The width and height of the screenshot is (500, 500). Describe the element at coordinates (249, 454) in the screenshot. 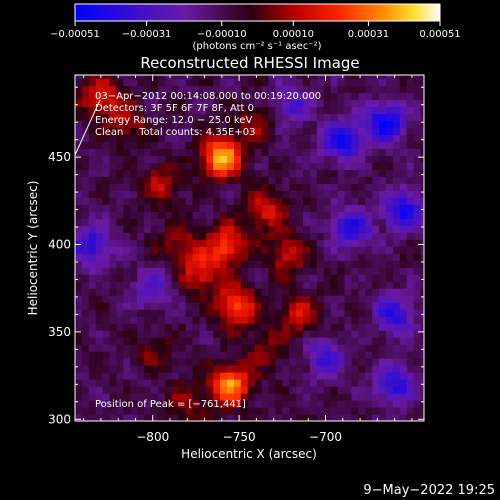

I see `x-axis-label: Heliocentric X (arcsec)` at that location.